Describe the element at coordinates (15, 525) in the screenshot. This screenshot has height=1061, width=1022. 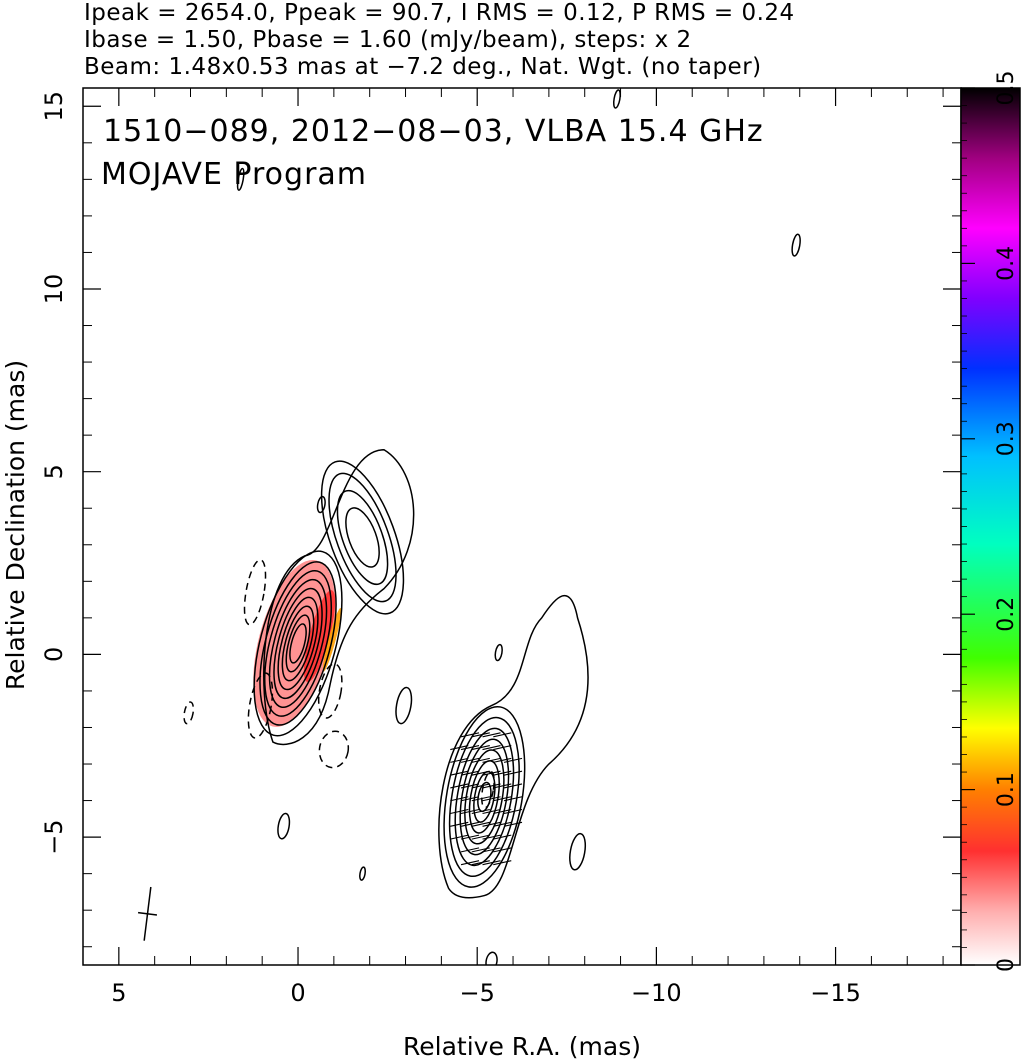
I see `y-axis-label: Relative Declination (mas)` at that location.